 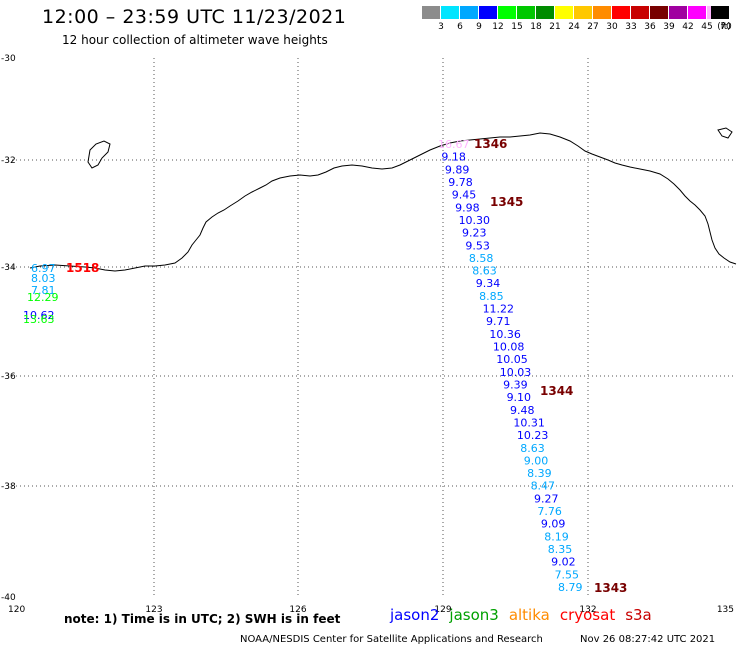 I want to click on pass-time-label: 1518, so click(x=82, y=268).